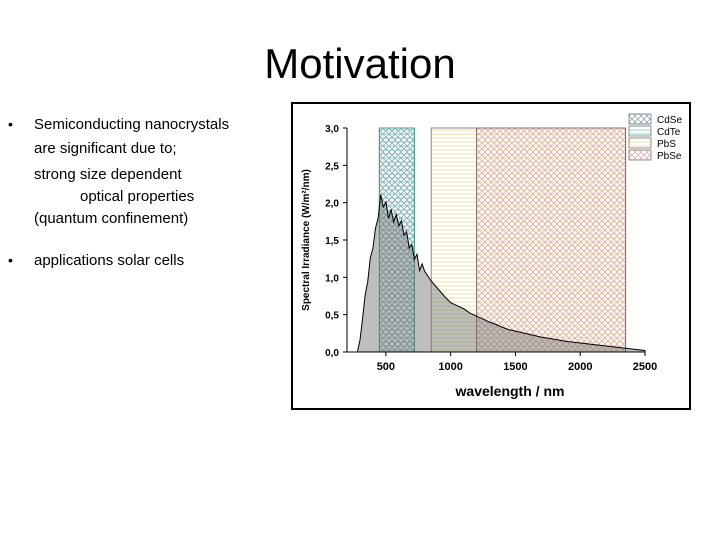 This screenshot has height=540, width=720. I want to click on y-tick-label: 1,0, so click(332, 278).